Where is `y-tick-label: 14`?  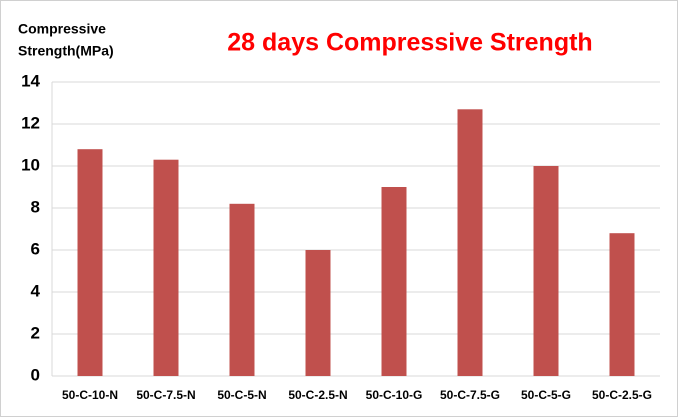
y-tick-label: 14 is located at coordinates (30, 80).